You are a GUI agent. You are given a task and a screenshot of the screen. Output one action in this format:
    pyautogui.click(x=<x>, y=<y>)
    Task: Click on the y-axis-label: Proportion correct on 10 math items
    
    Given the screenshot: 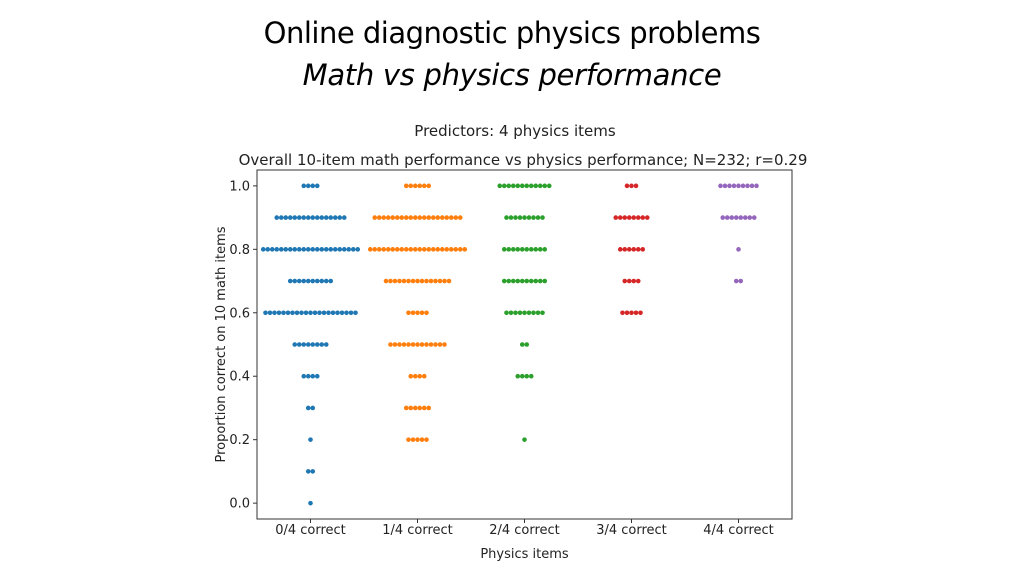 What is the action you would take?
    pyautogui.click(x=221, y=344)
    